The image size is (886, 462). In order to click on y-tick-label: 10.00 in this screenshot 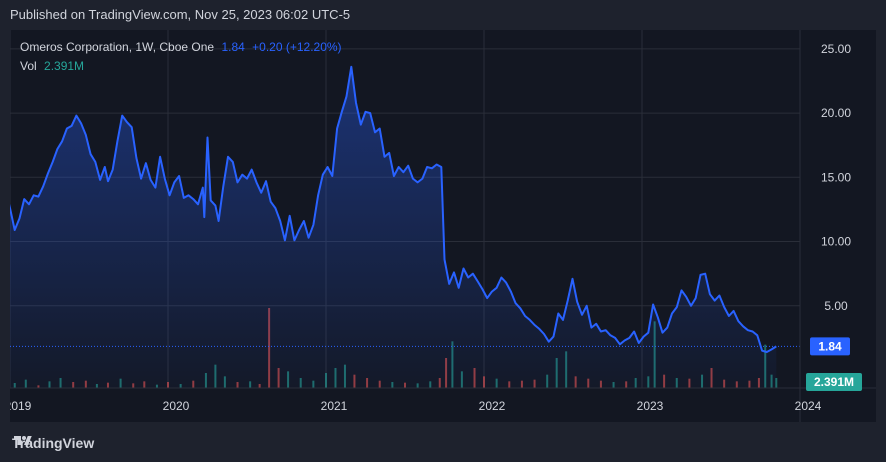, I will do `click(836, 242)`.